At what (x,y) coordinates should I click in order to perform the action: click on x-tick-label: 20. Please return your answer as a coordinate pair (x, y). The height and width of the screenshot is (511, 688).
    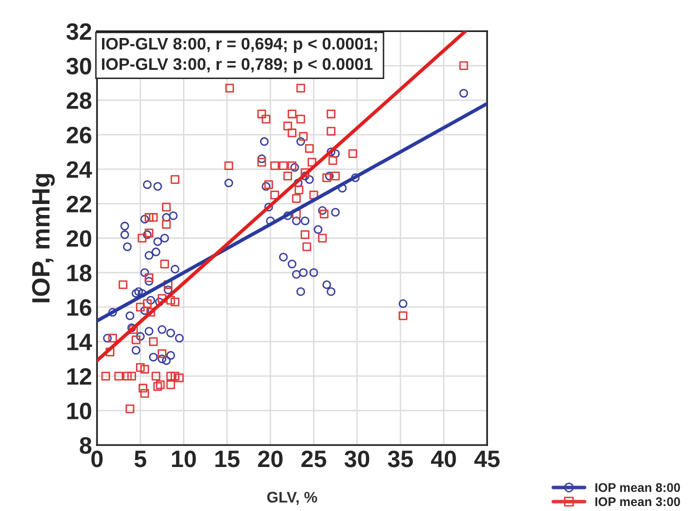
    Looking at the image, I should click on (270, 459).